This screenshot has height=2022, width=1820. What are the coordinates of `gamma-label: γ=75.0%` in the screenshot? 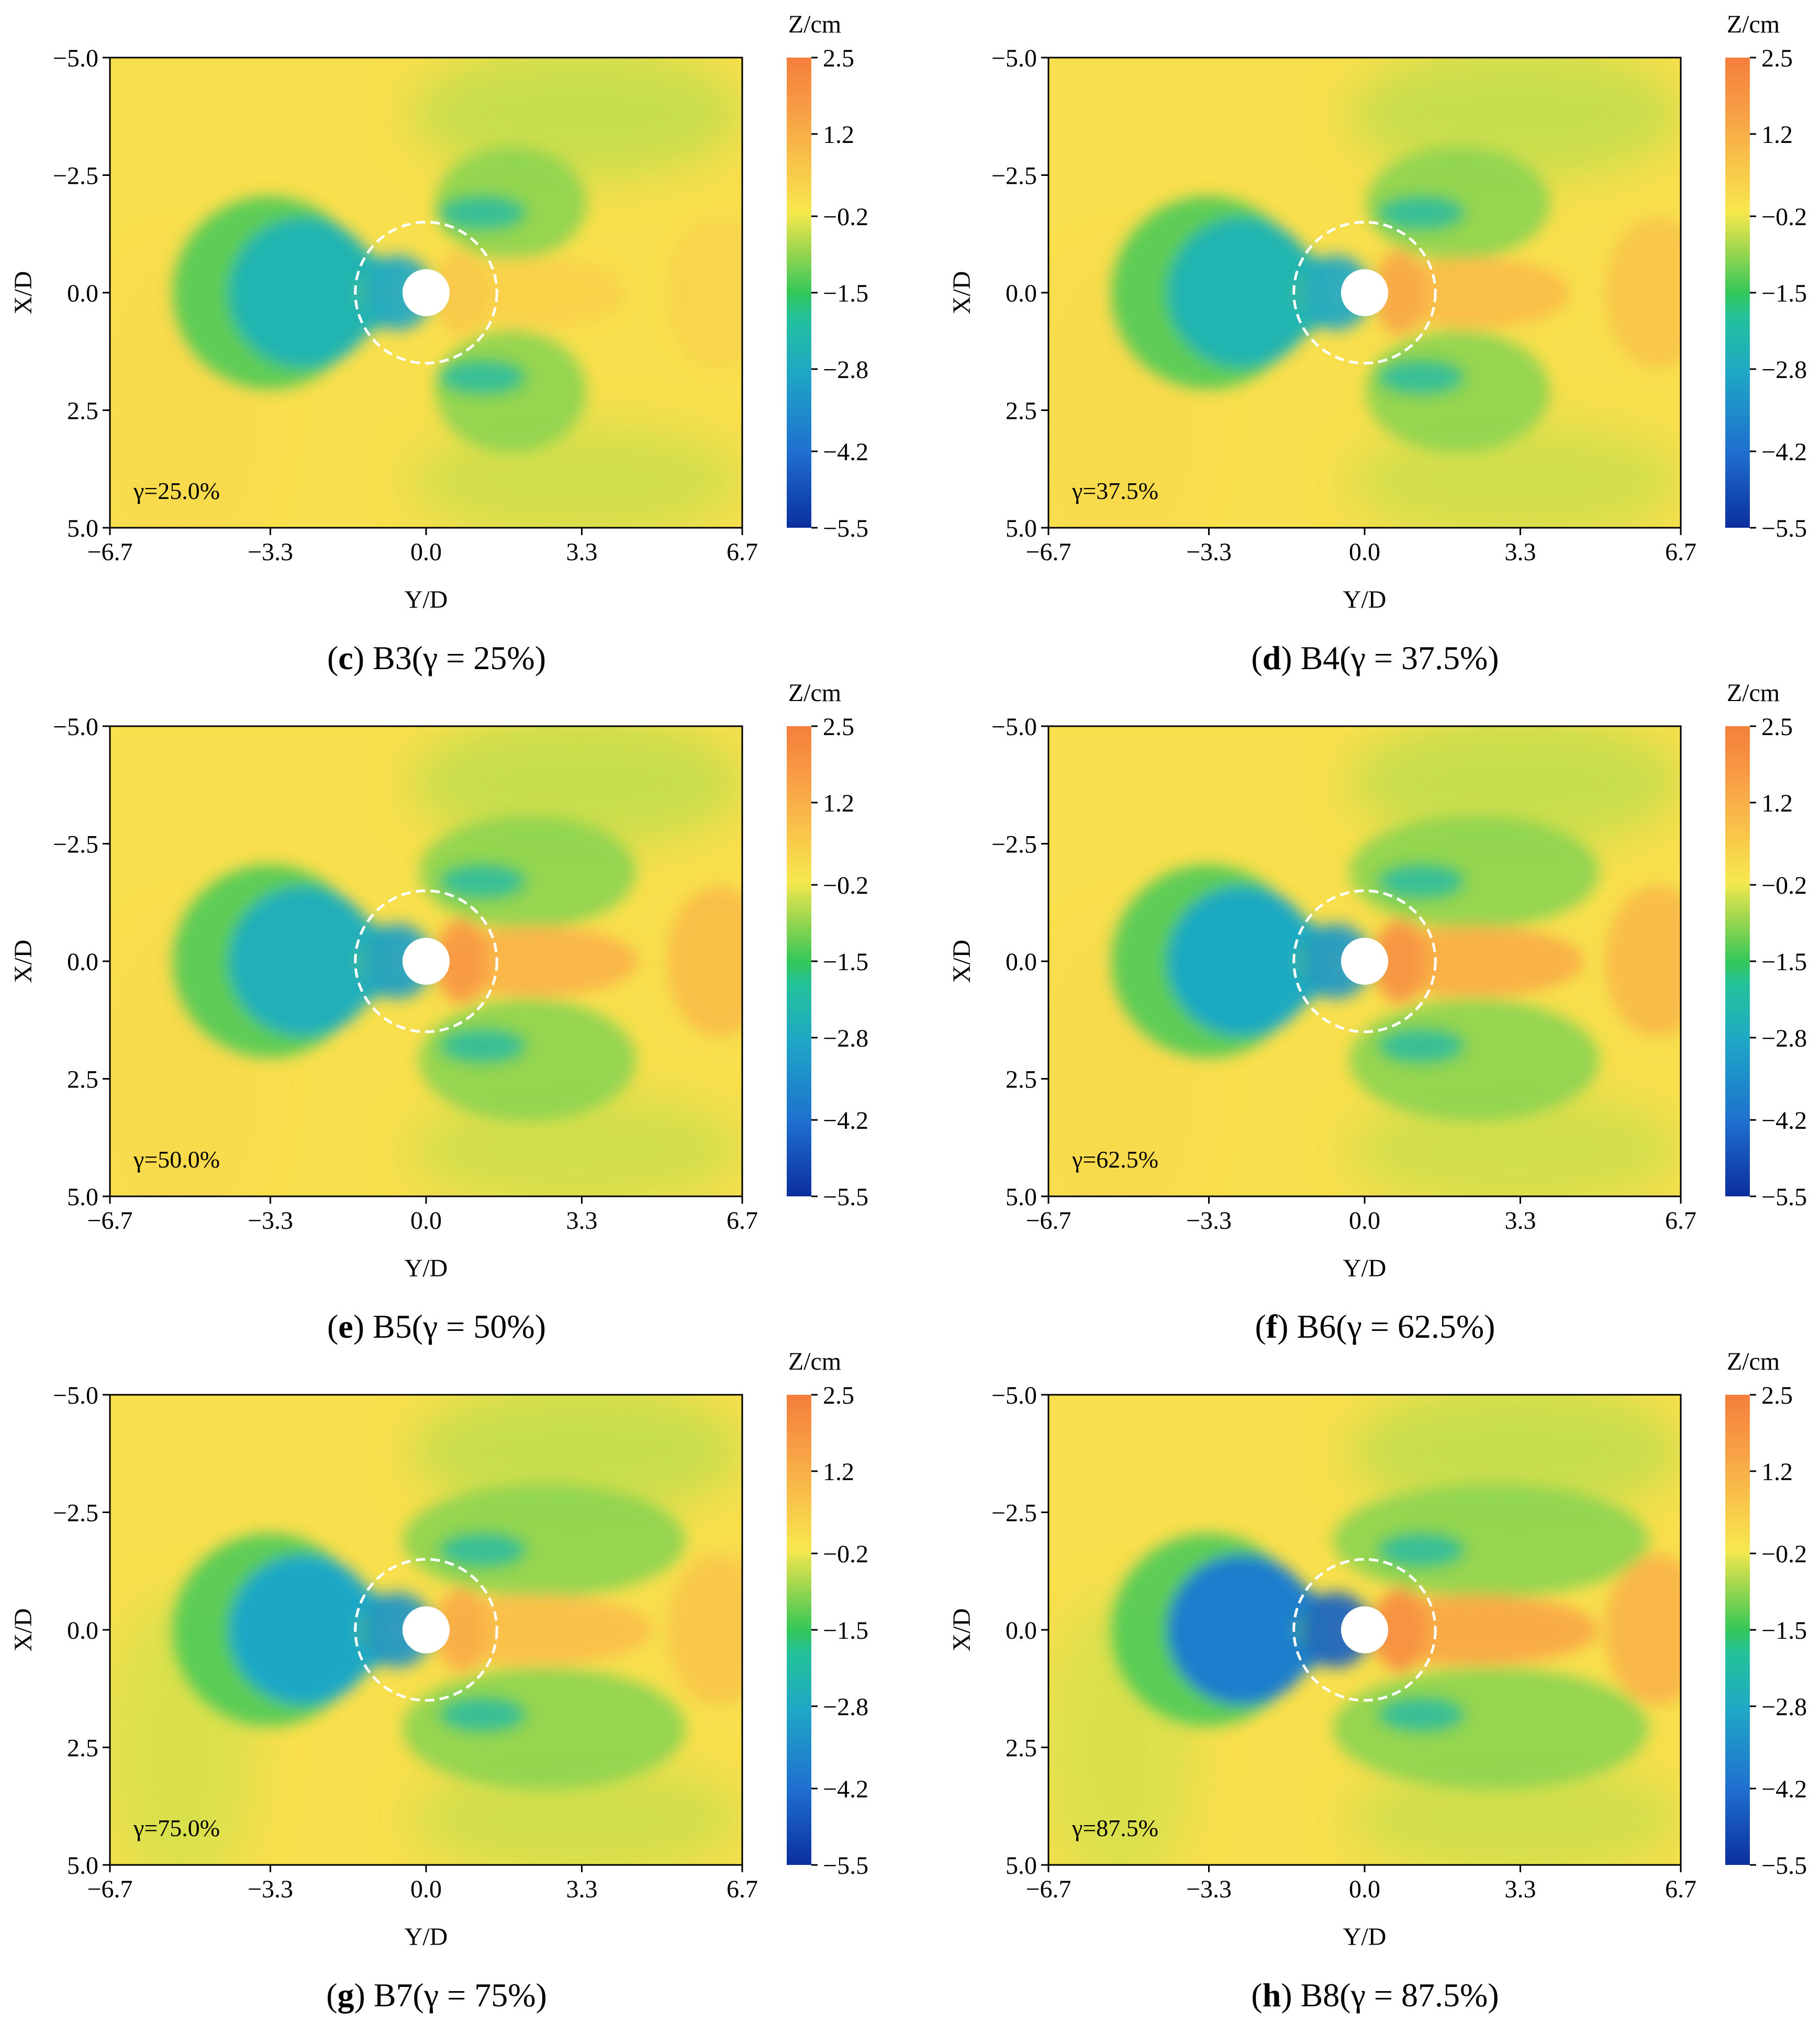 It's located at (177, 1828).